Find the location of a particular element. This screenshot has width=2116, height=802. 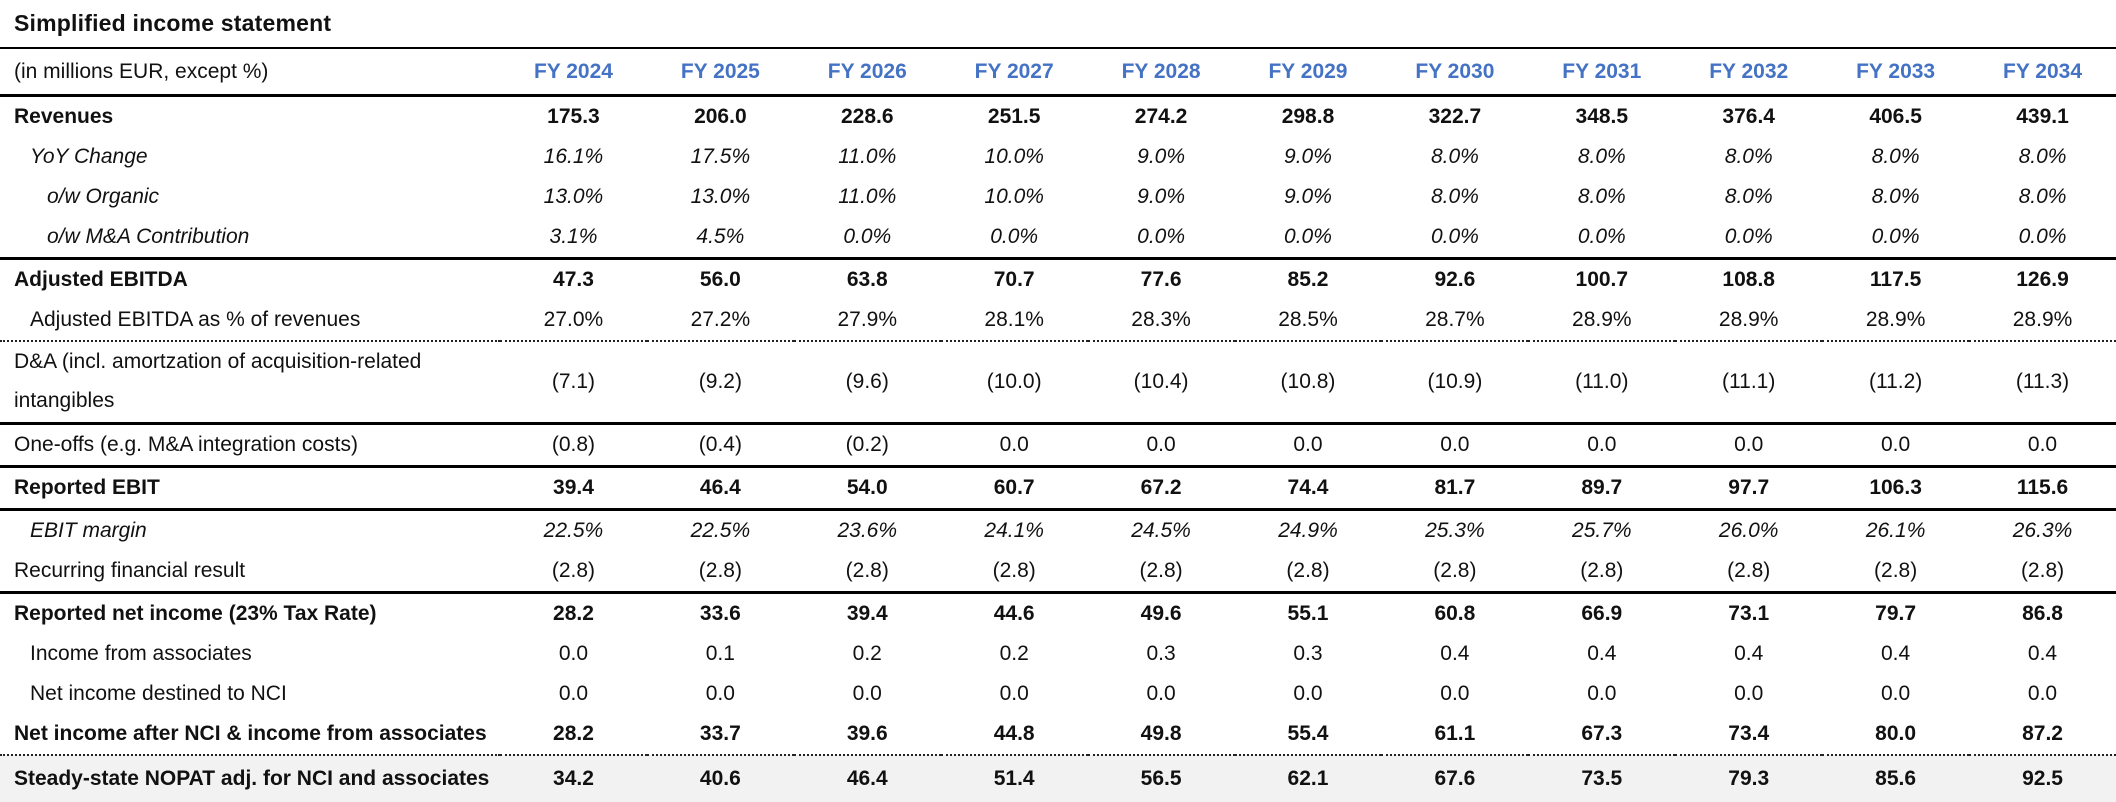

row-value: (11.3) is located at coordinates (2042, 382).